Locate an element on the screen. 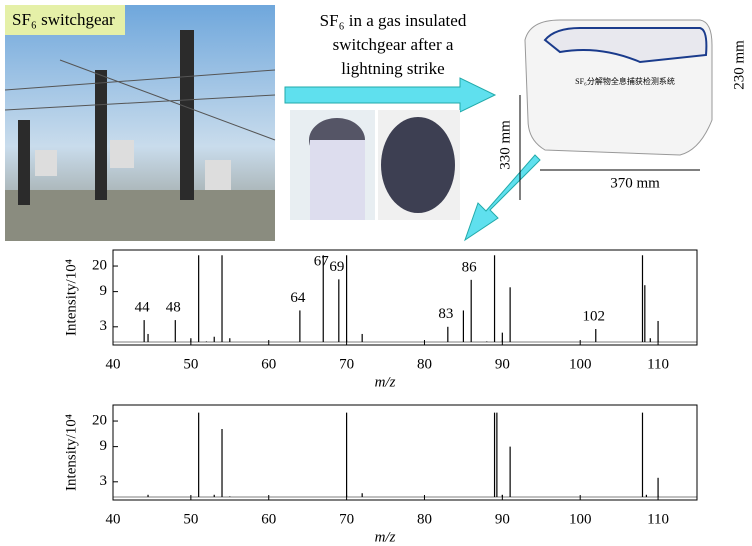  caption-line: SF₆ in a gas insulated is located at coordinates (393, 20).